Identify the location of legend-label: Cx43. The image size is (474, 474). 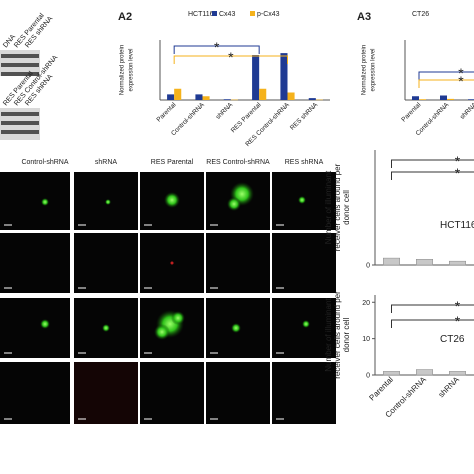
(227, 14).